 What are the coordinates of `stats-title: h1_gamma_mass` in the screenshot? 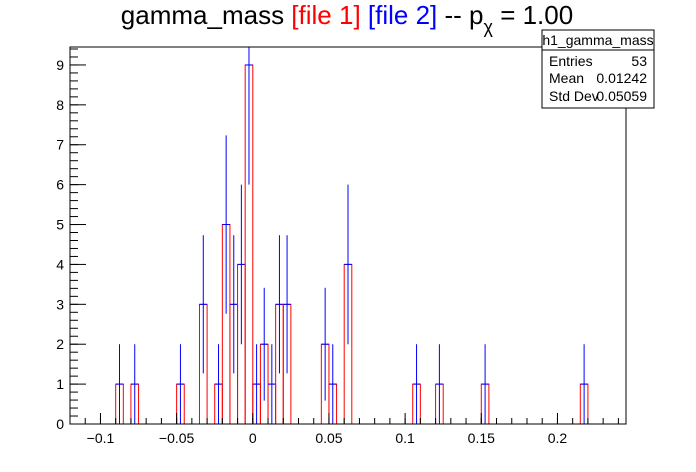 It's located at (597, 40).